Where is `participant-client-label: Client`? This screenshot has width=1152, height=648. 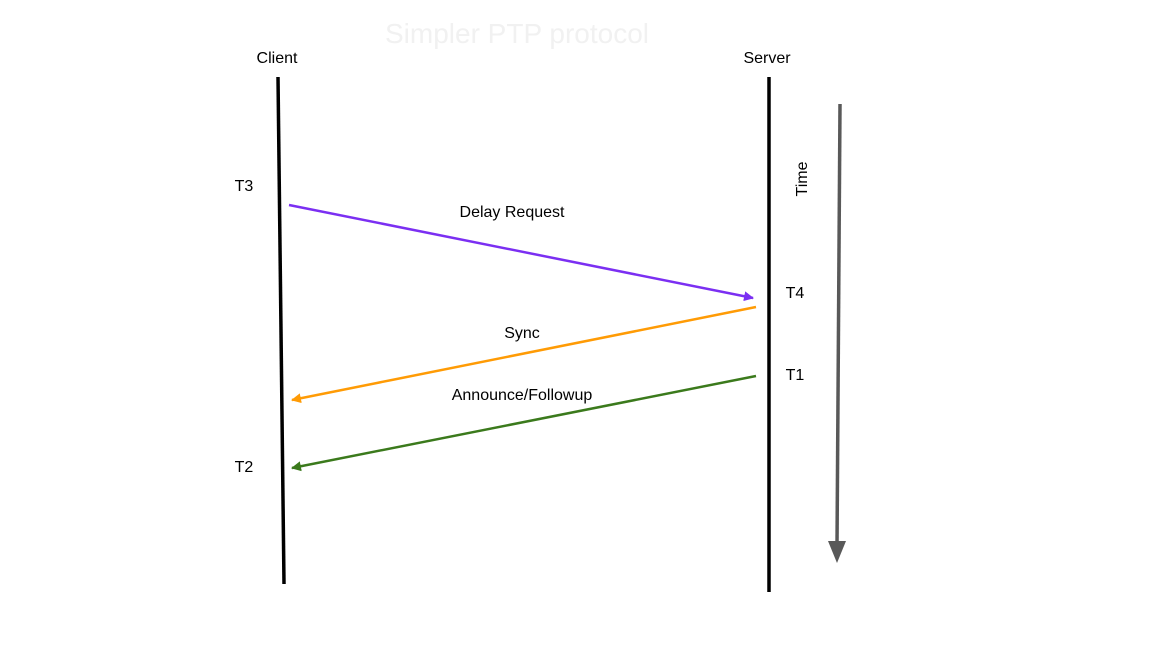 participant-client-label: Client is located at coordinates (277, 58).